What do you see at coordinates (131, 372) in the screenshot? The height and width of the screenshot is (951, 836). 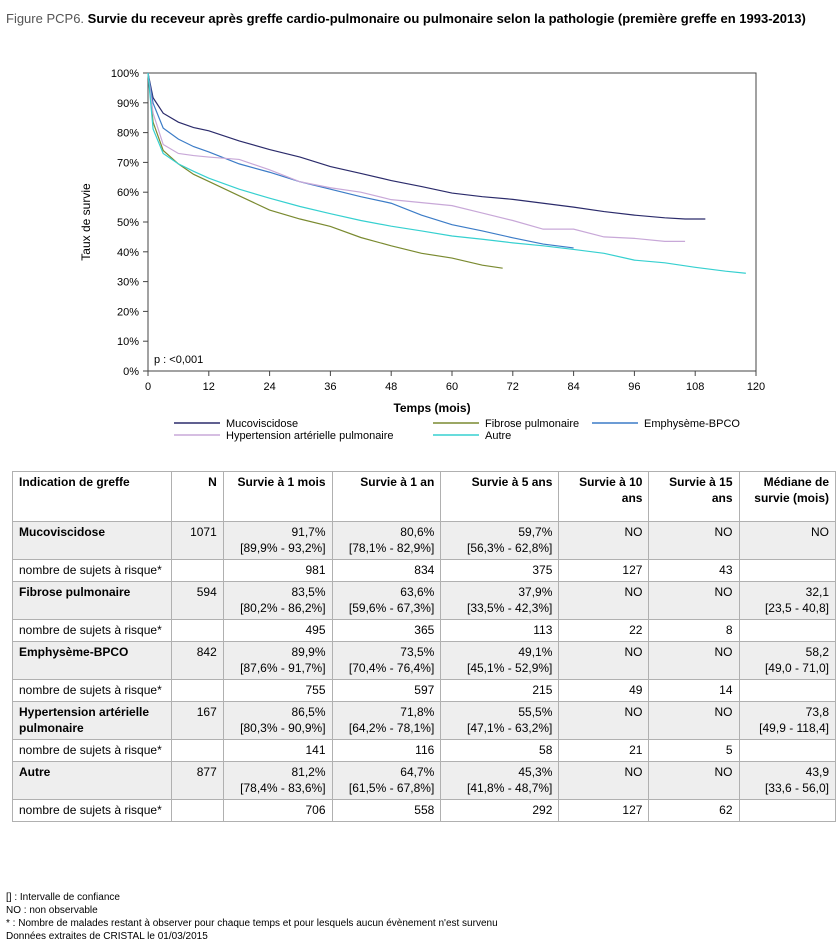 I see `y-tick-label: 0%` at bounding box center [131, 372].